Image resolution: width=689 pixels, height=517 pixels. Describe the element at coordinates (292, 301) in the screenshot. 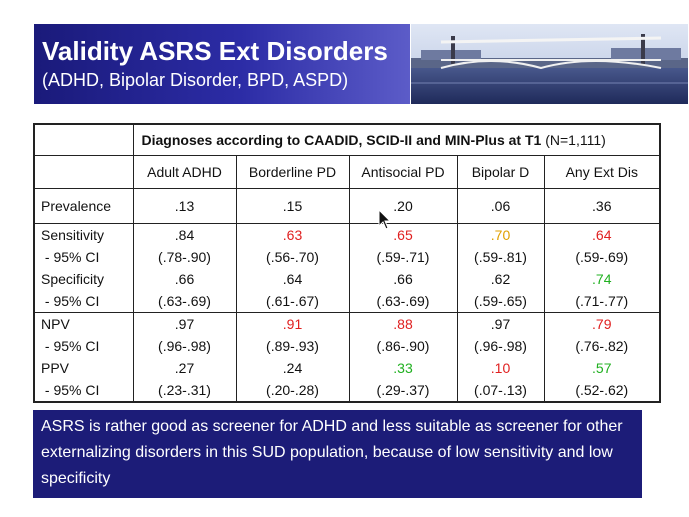

I see `cell-value: (.61-.67)` at that location.